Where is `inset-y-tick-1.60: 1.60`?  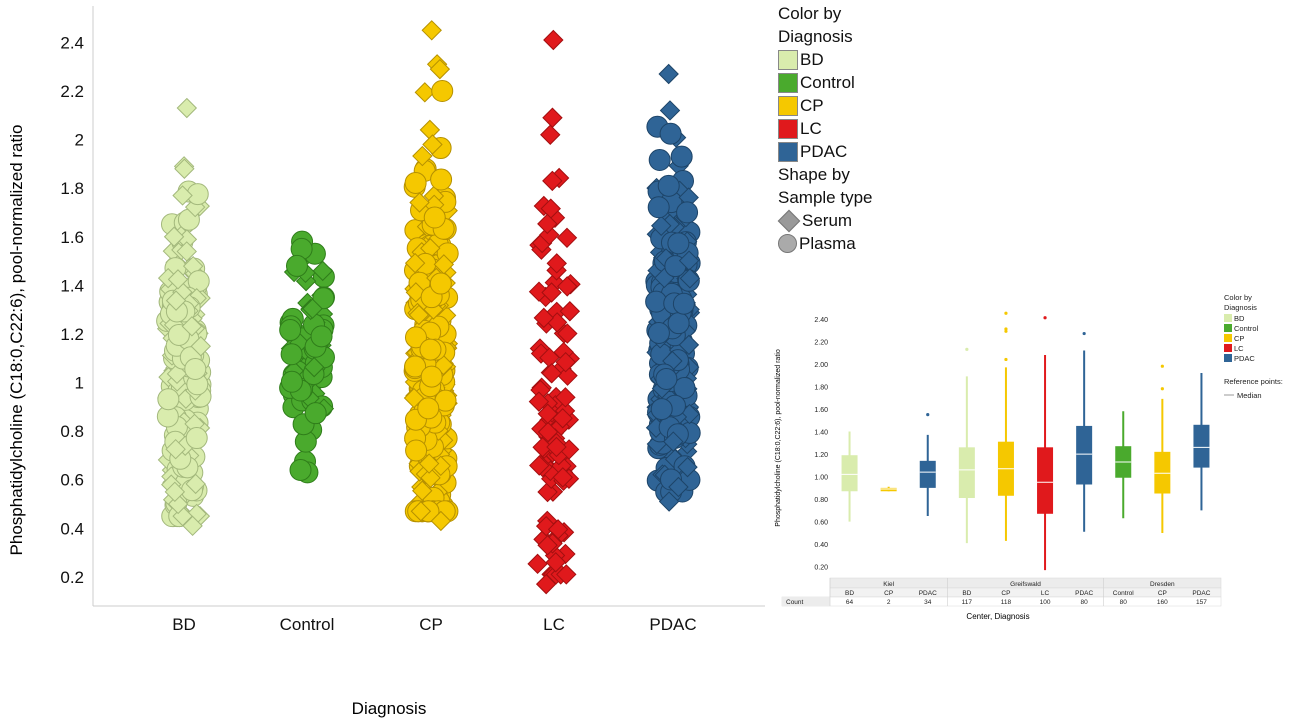
inset-y-tick-1.60: 1.60 is located at coordinates (821, 410).